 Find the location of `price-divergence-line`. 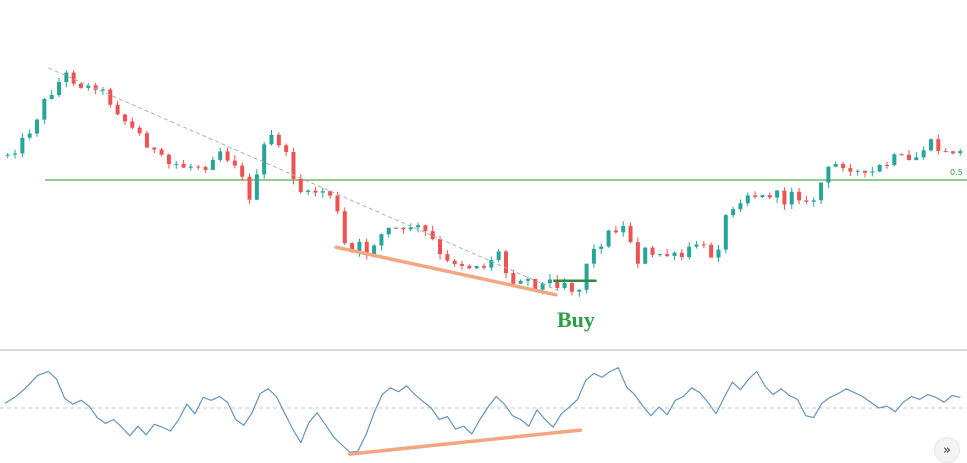

price-divergence-line is located at coordinates (446, 271).